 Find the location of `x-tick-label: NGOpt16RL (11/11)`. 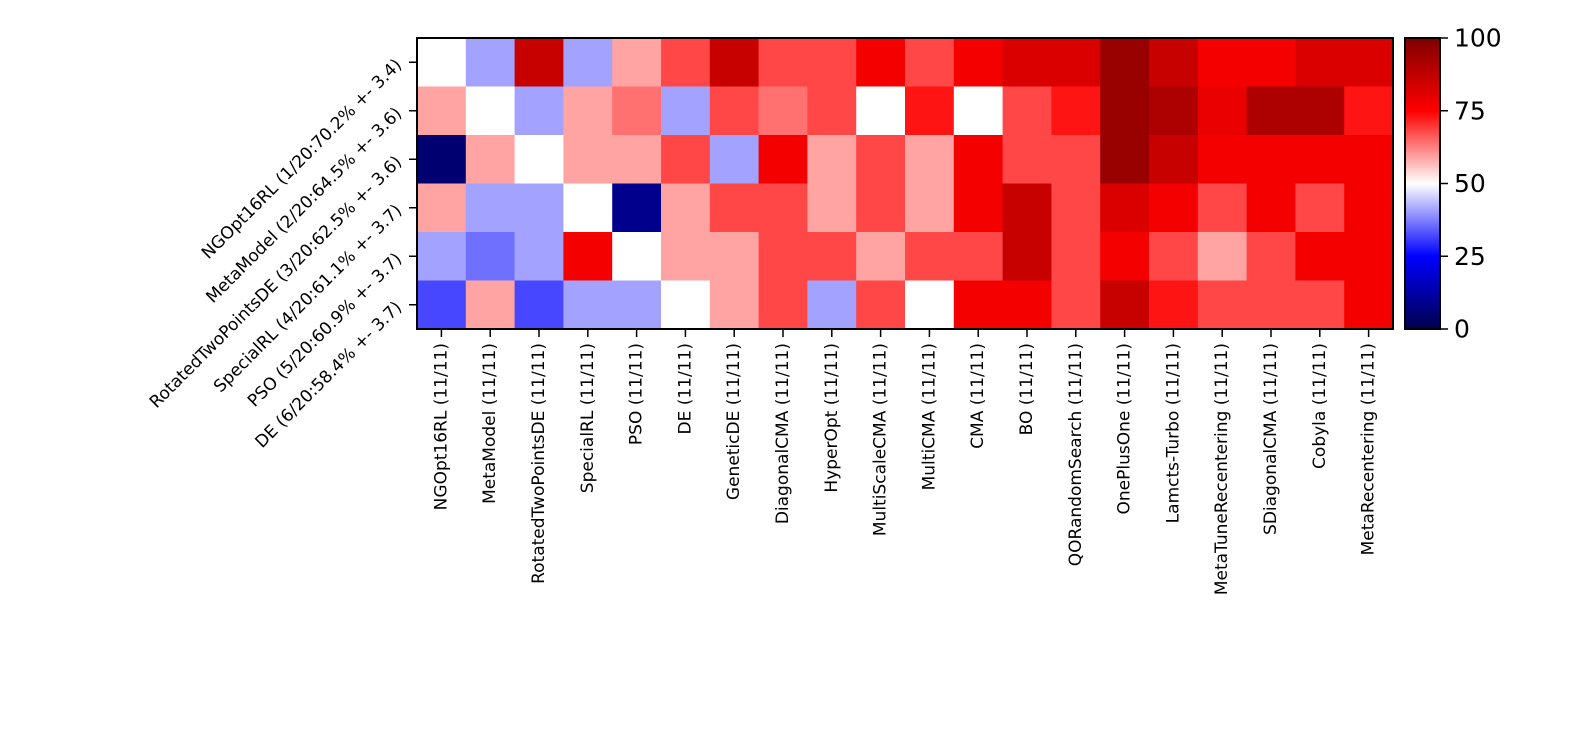

x-tick-label: NGOpt16RL (11/11) is located at coordinates (441, 426).